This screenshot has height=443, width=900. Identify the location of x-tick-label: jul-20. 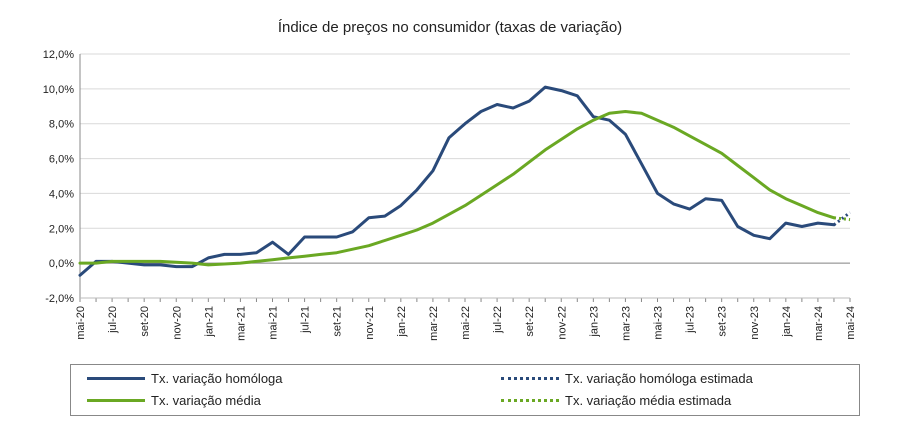
(113, 320).